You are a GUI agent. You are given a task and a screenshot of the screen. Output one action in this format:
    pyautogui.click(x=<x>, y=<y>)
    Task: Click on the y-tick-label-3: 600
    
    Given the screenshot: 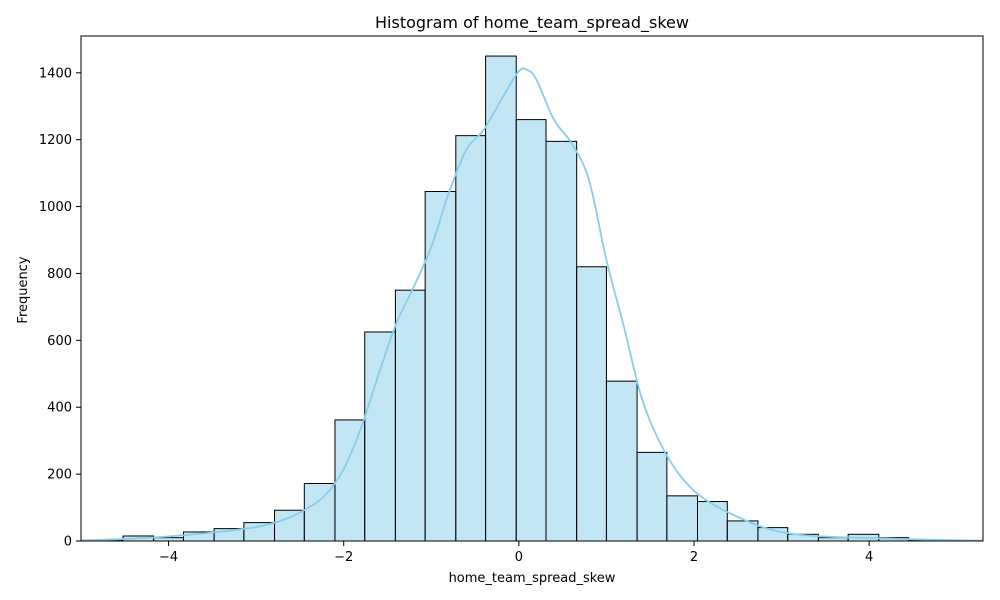 What is the action you would take?
    pyautogui.click(x=59, y=341)
    